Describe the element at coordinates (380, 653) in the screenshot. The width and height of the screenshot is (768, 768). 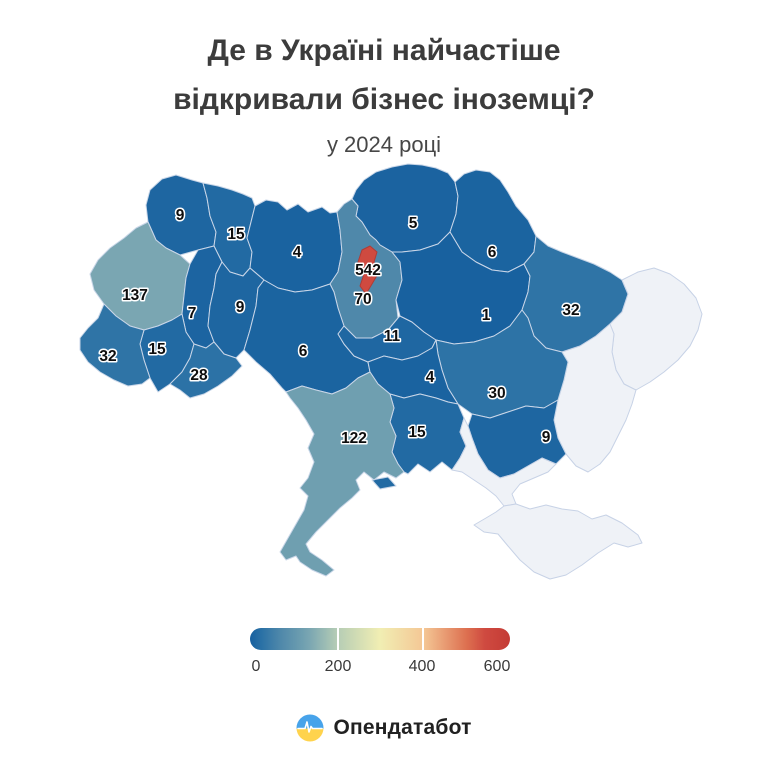
I see `color-legend: 0 200 400 600` at that location.